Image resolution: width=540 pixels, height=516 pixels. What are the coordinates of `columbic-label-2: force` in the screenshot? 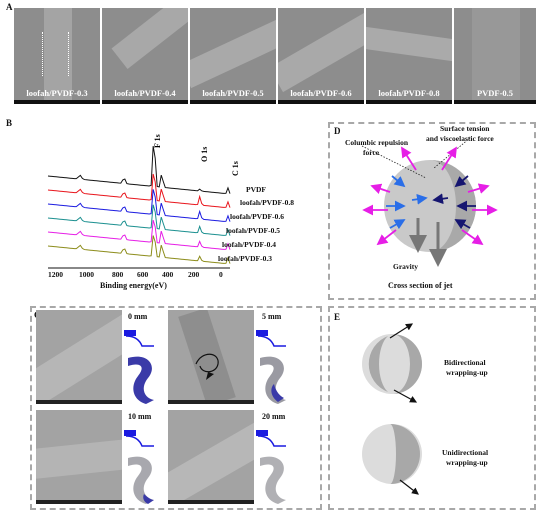 It's located at (371, 152).